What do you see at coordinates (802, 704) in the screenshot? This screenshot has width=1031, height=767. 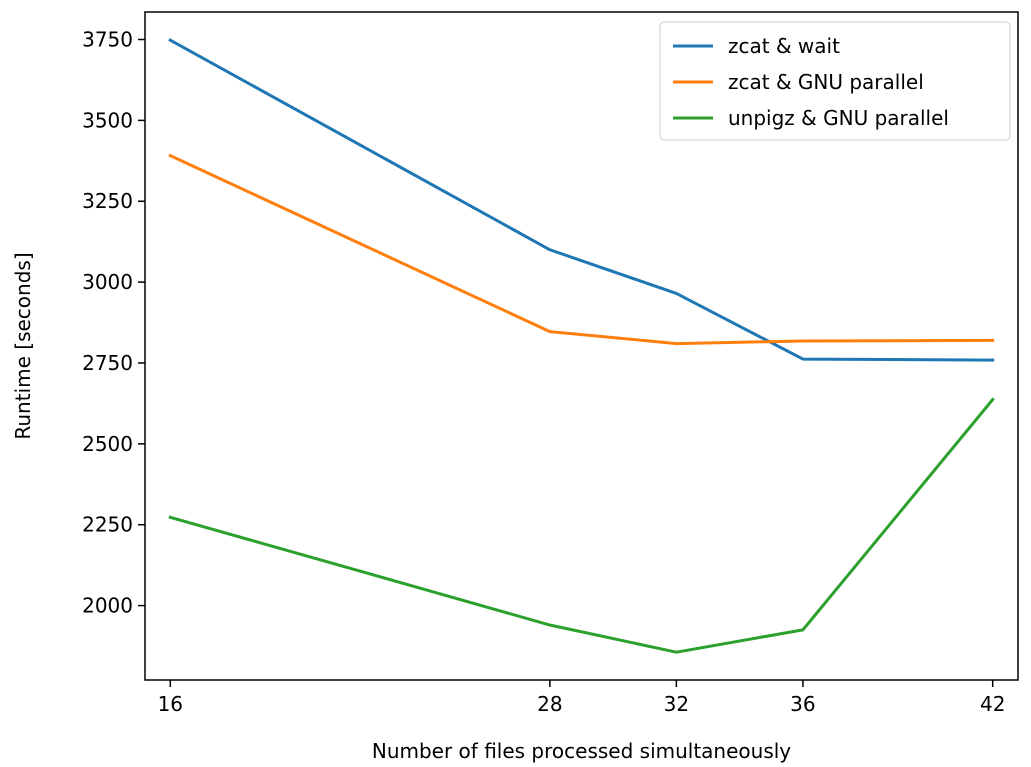 I see `x-tick-label: 36` at bounding box center [802, 704].